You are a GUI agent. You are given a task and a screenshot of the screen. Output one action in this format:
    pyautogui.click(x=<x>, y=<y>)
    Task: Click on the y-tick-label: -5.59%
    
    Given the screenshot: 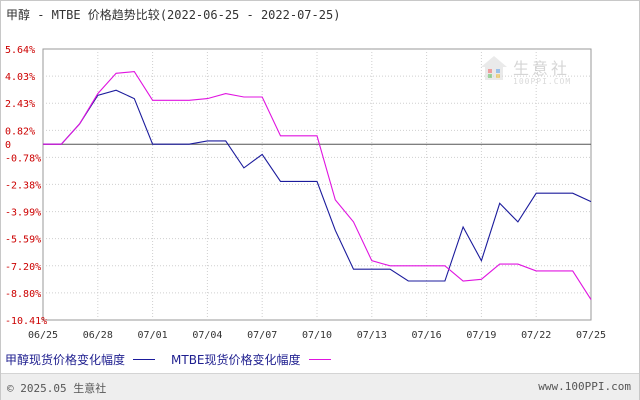 What is the action you would take?
    pyautogui.click(x=23, y=240)
    